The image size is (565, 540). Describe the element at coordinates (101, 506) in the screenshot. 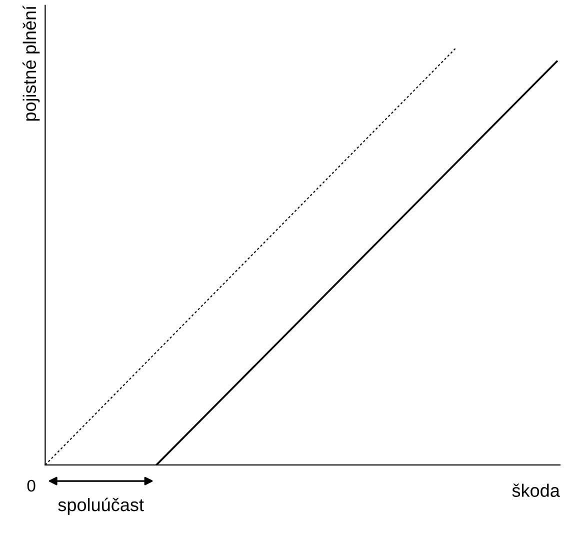

I see `text: spoluúčast` at that location.